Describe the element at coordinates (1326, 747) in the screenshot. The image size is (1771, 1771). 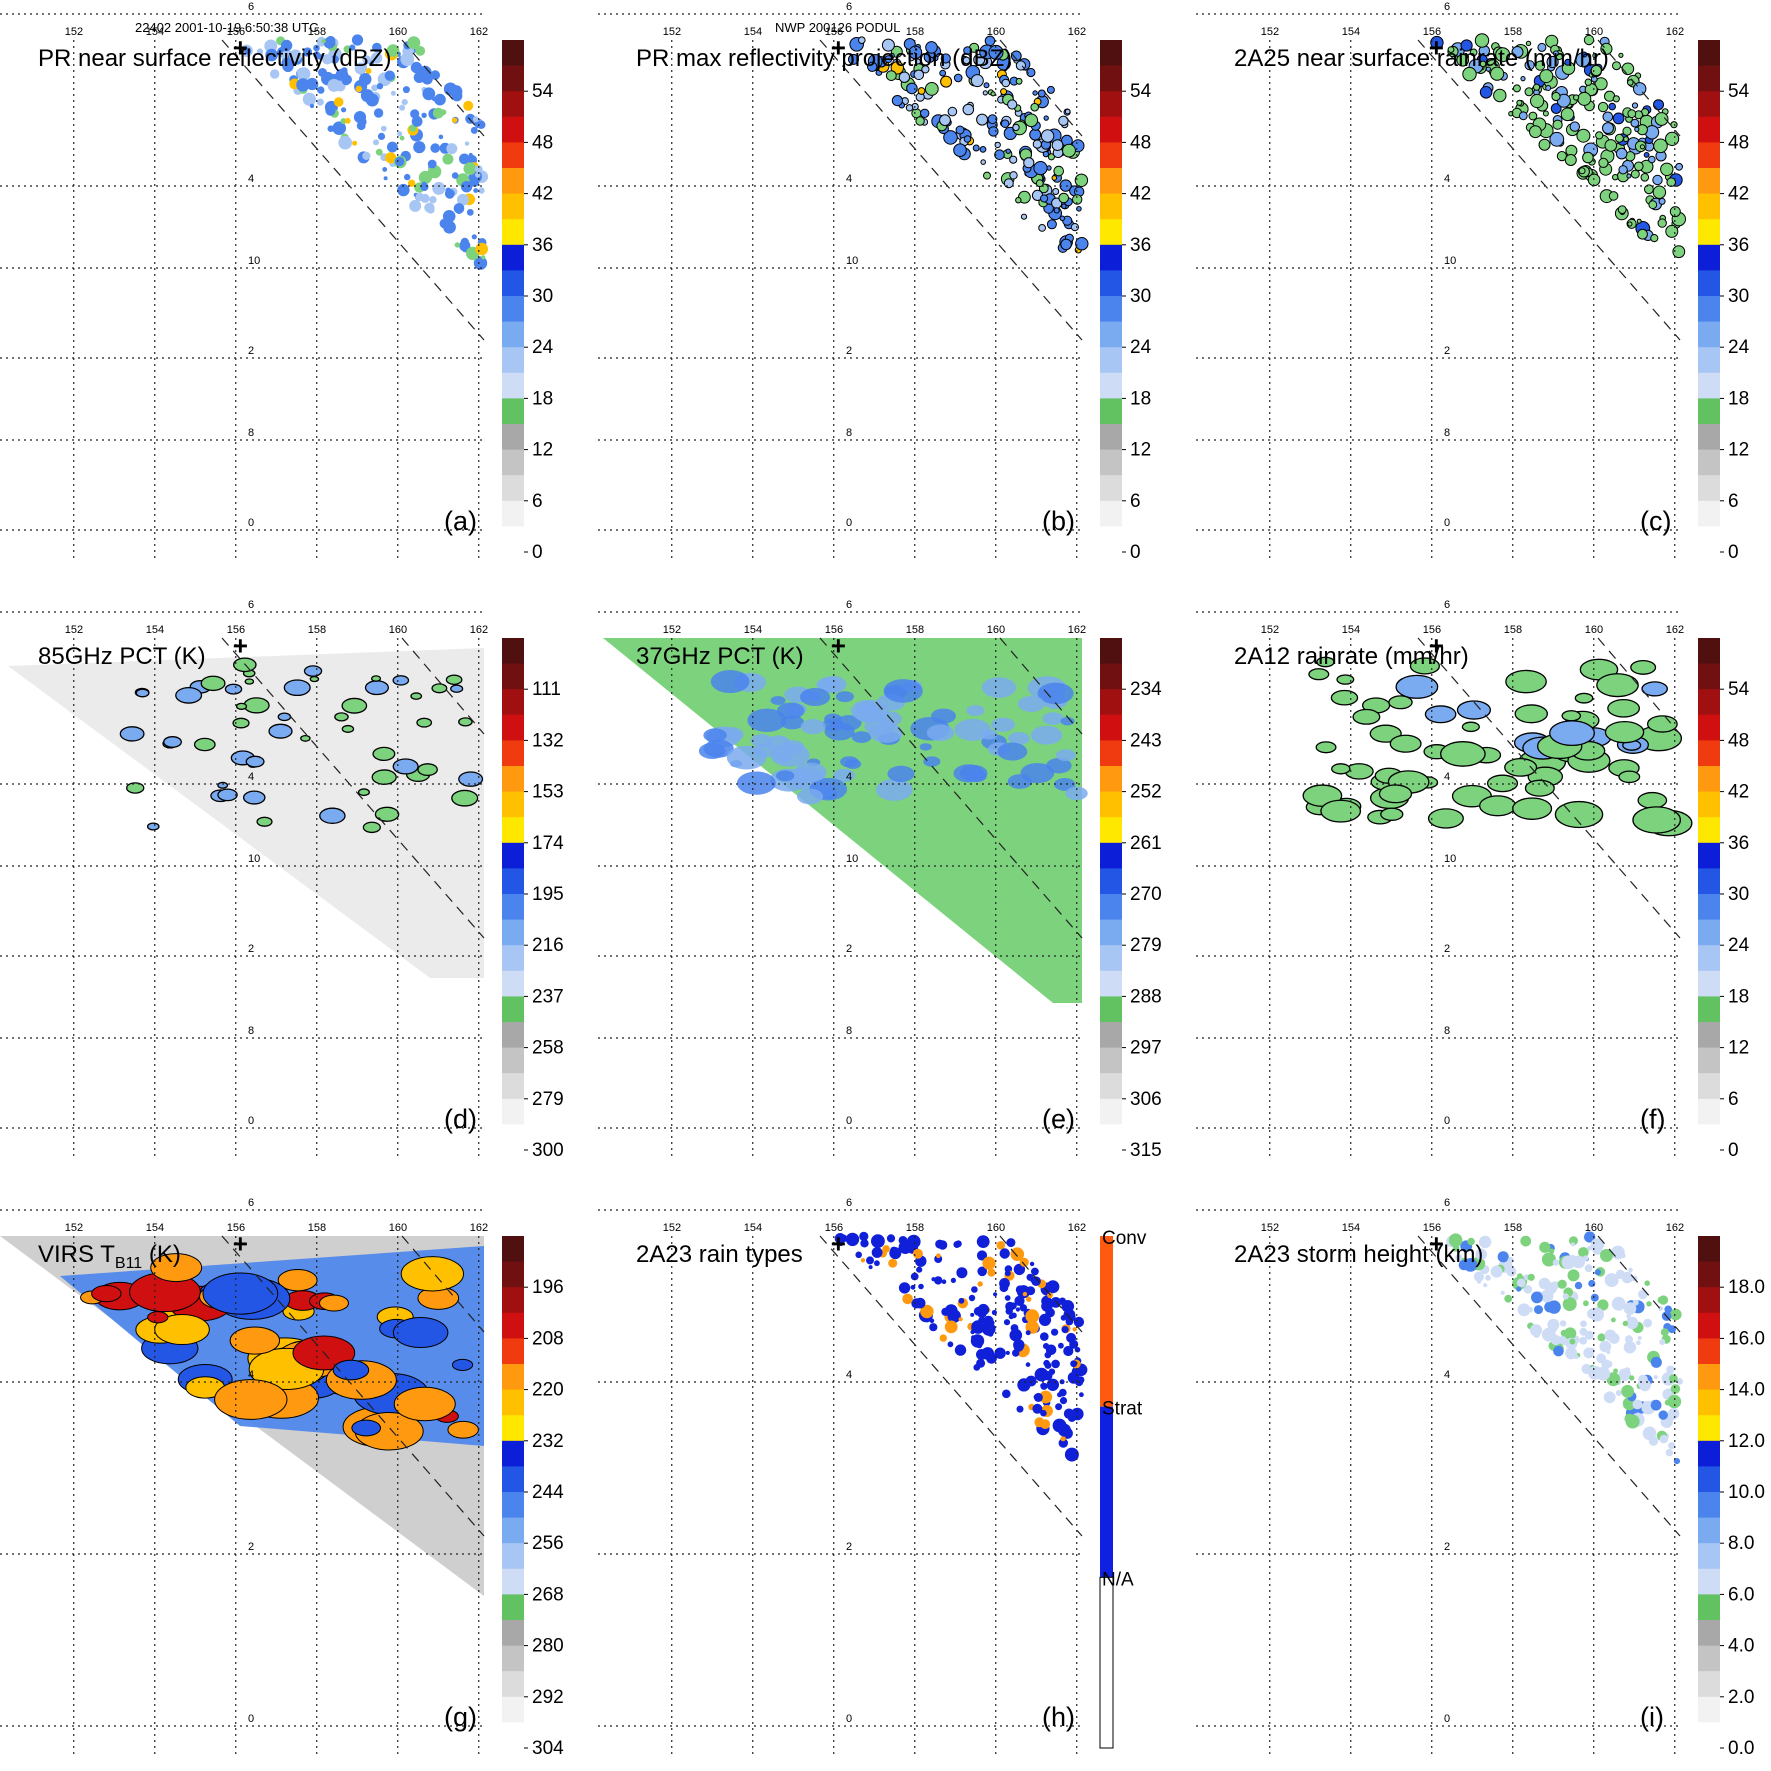
I see `rain-area` at that location.